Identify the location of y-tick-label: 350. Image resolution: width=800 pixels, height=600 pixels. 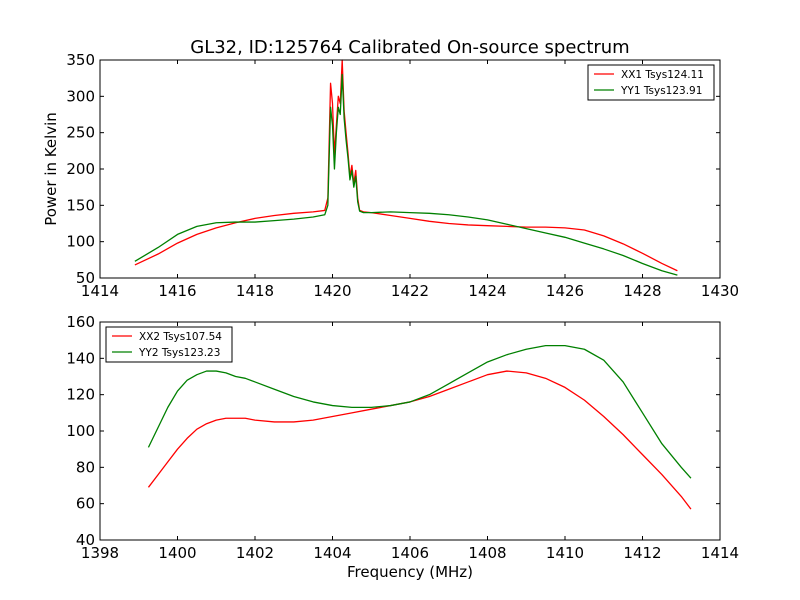
(80, 60).